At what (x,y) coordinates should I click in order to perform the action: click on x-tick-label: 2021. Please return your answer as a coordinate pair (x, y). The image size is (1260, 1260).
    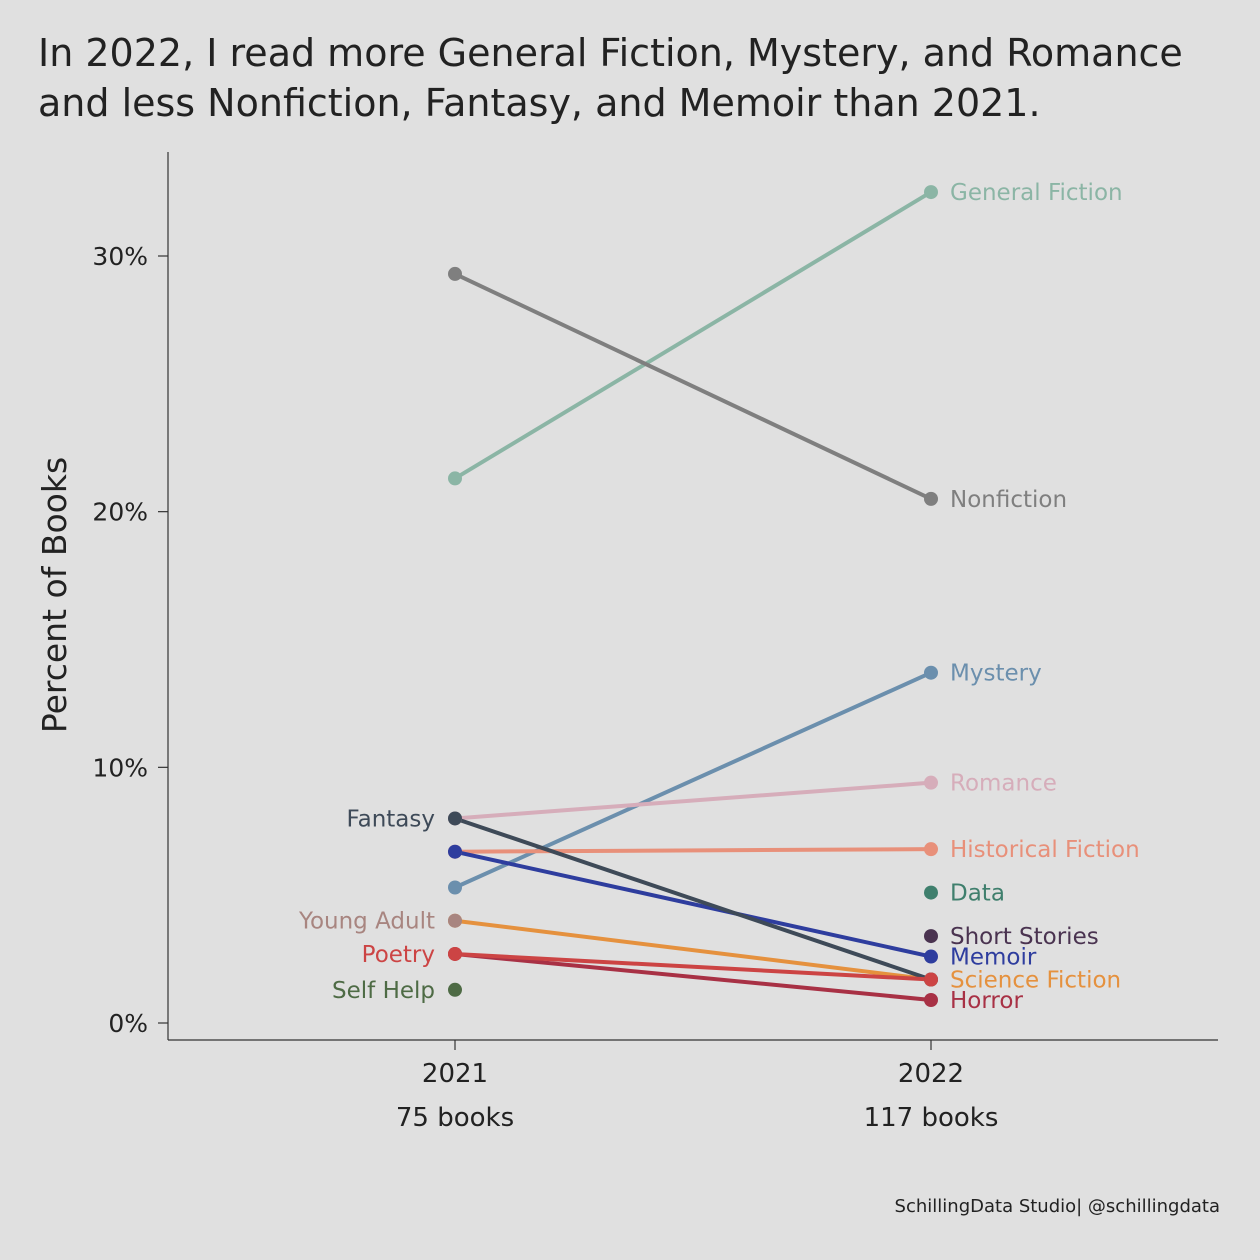
    Looking at the image, I should click on (455, 1074).